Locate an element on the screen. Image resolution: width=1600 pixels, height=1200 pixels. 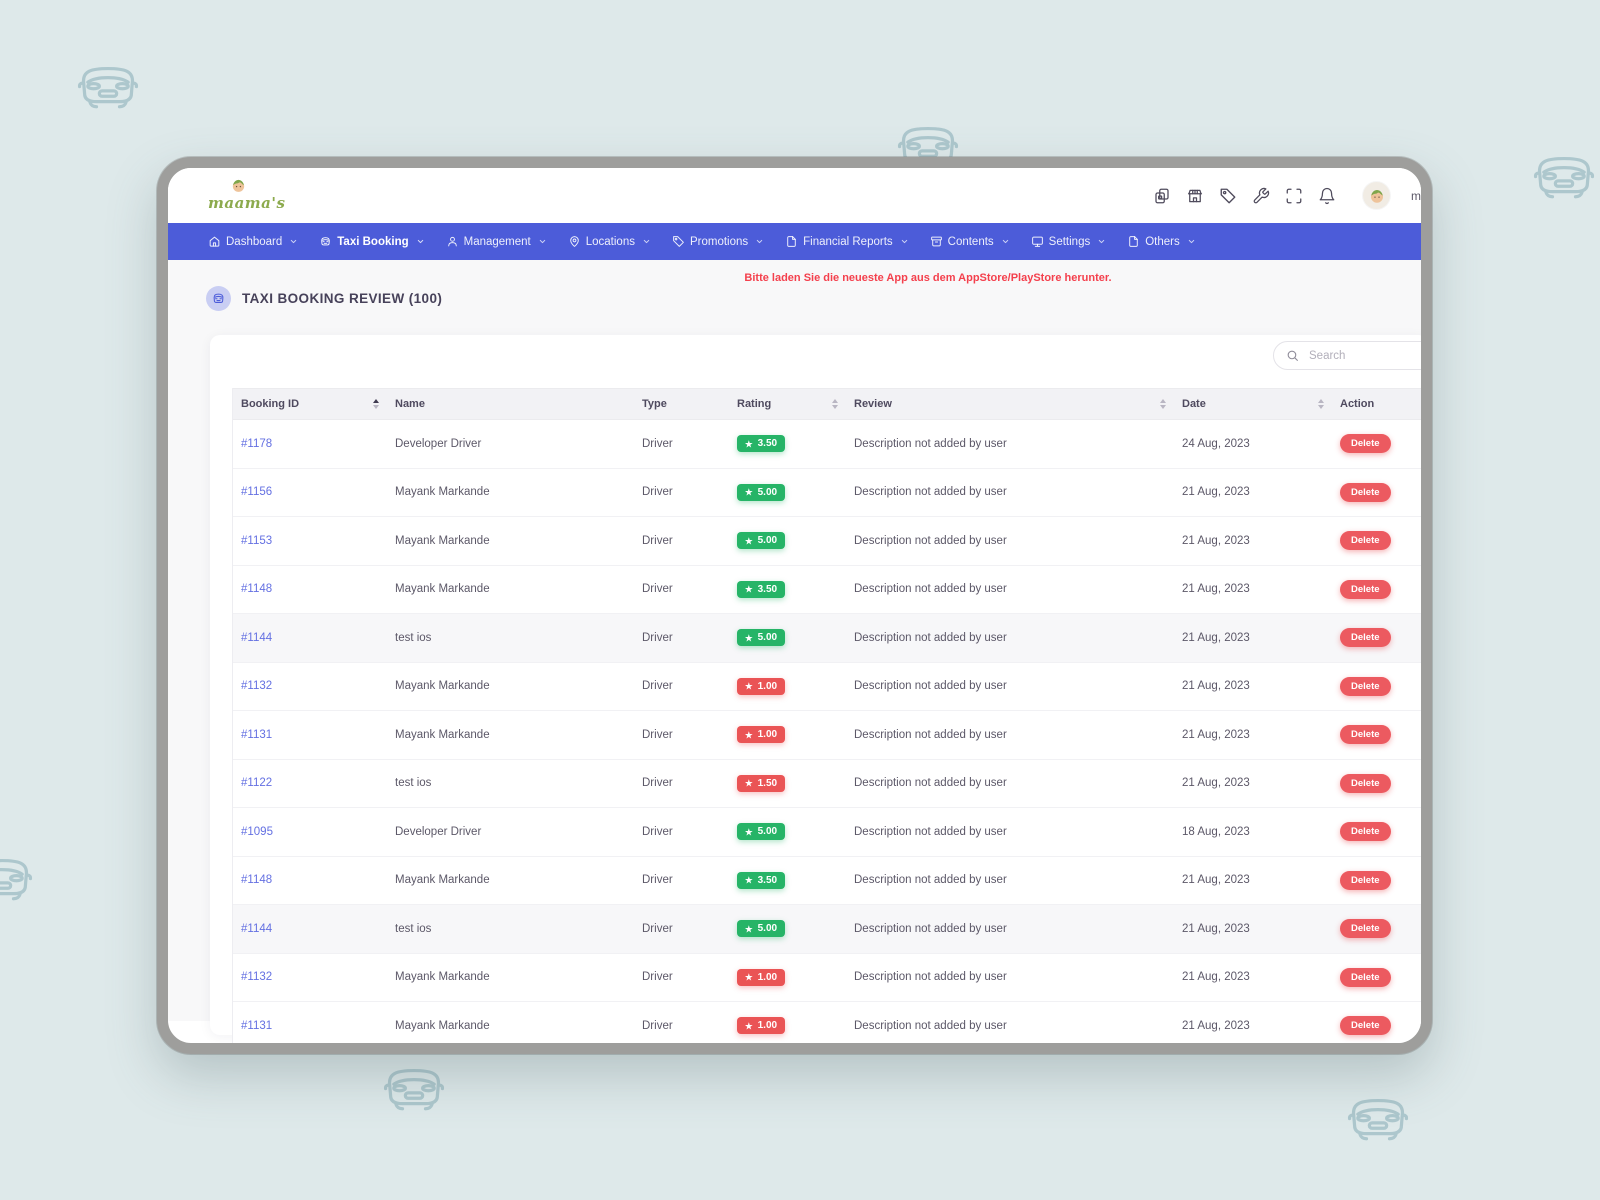
rating-value: 3.50 is located at coordinates (767, 444).